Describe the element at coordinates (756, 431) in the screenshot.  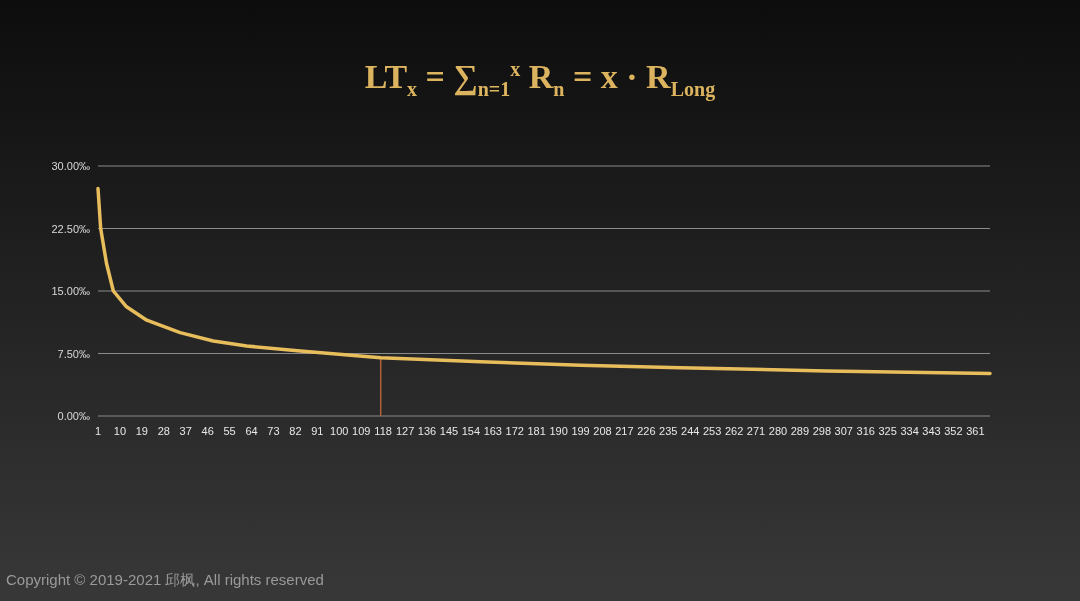
I see `x-tick-label: 271` at that location.